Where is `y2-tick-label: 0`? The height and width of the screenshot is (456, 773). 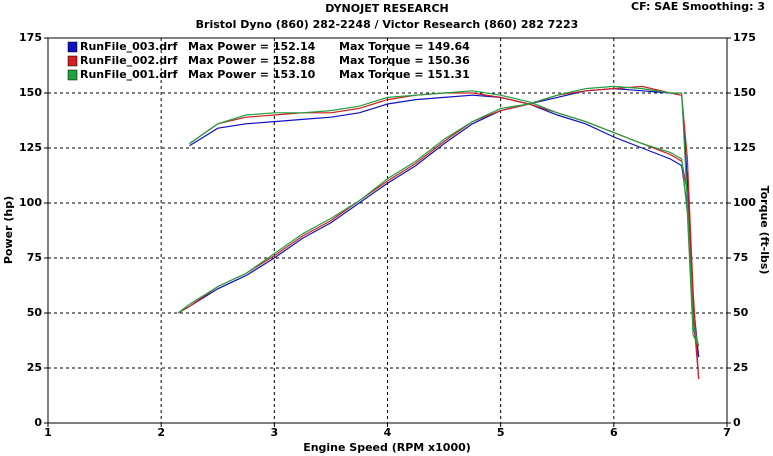 y2-tick-label: 0 is located at coordinates (737, 422).